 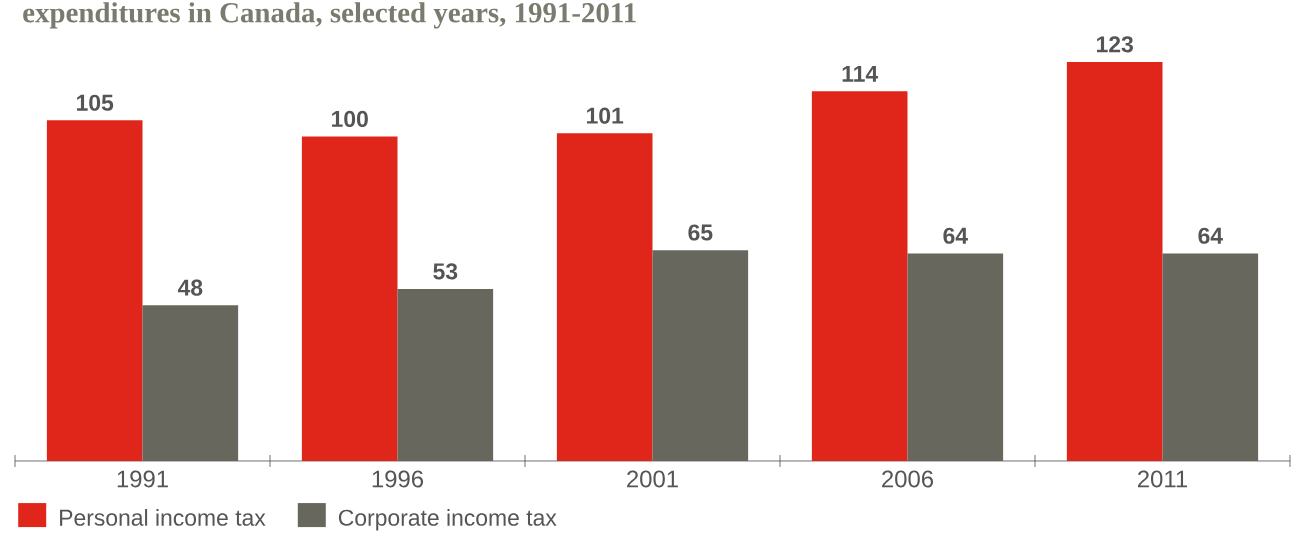 What do you see at coordinates (350, 119) in the screenshot?
I see `data-label: 100` at bounding box center [350, 119].